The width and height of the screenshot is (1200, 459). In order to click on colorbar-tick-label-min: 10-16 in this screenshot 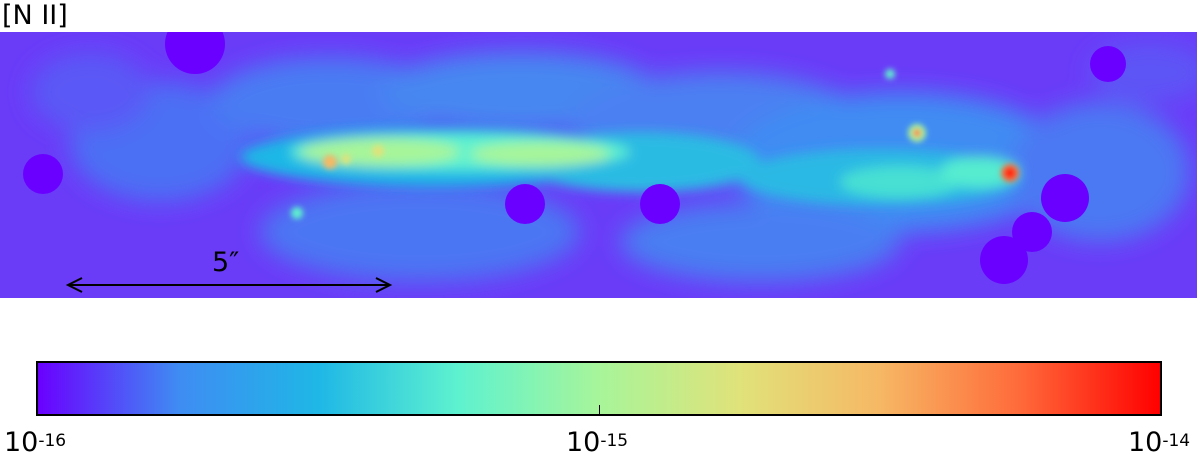, I will do `click(35, 442)`.